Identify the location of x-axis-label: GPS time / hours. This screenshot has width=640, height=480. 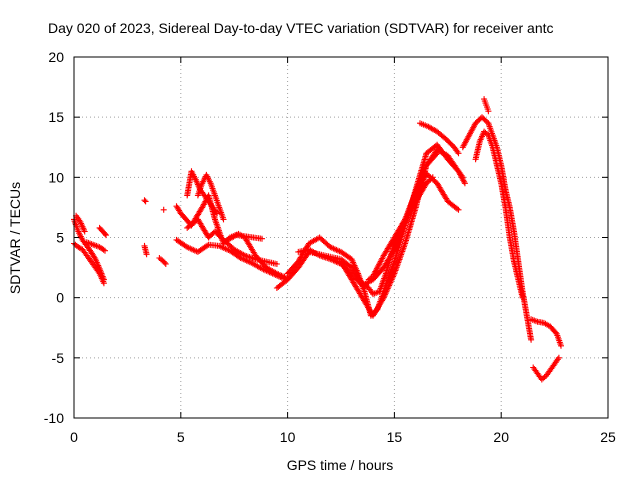
(340, 465).